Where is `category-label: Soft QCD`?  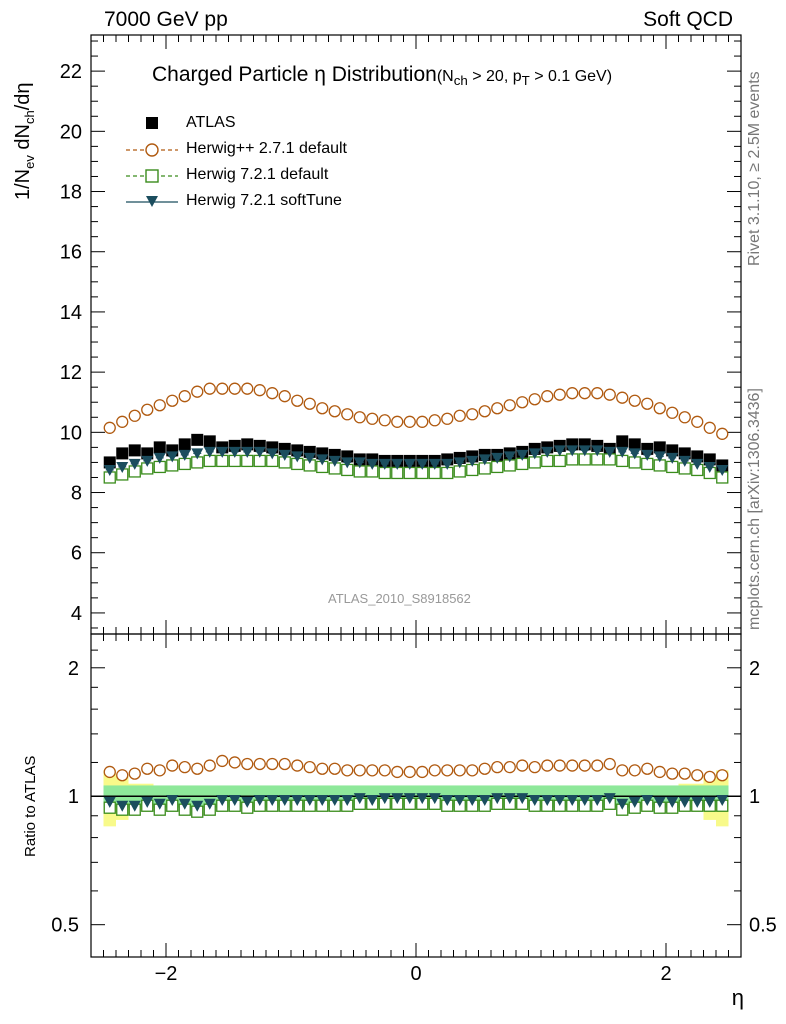 category-label: Soft QCD is located at coordinates (688, 19).